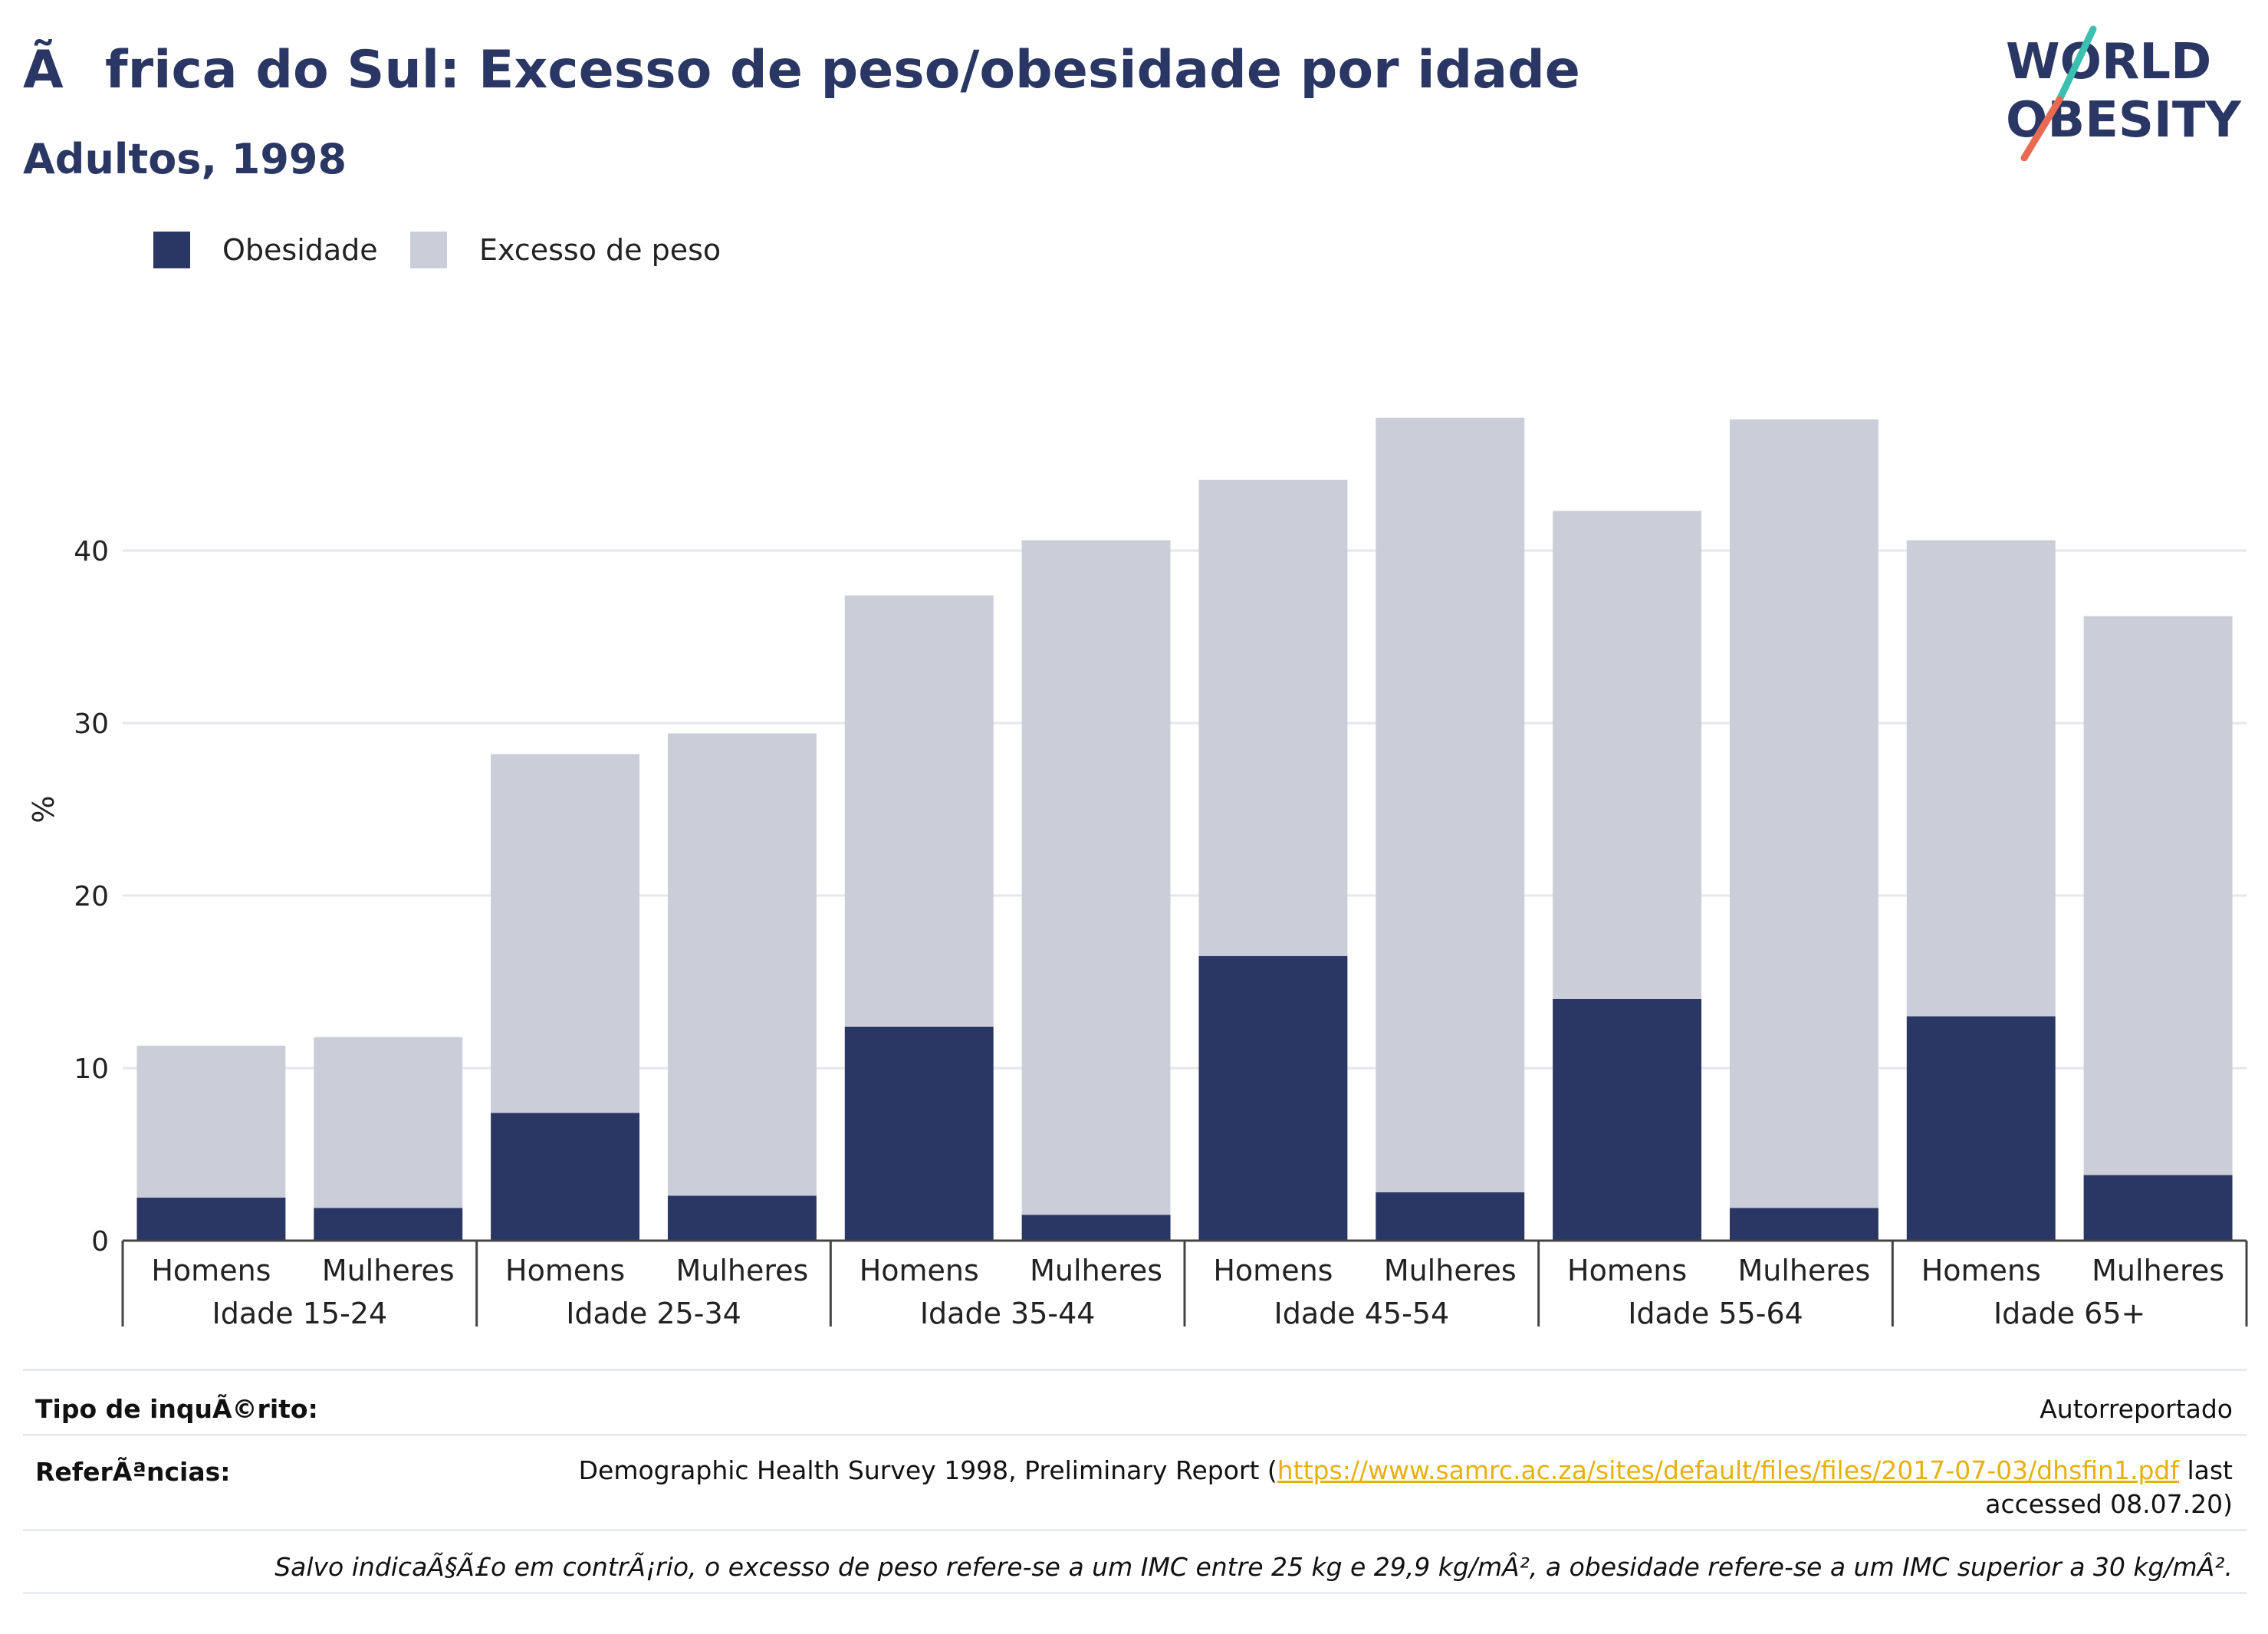  Describe the element at coordinates (100, 1242) in the screenshot. I see `y-tick-label: 0` at that location.